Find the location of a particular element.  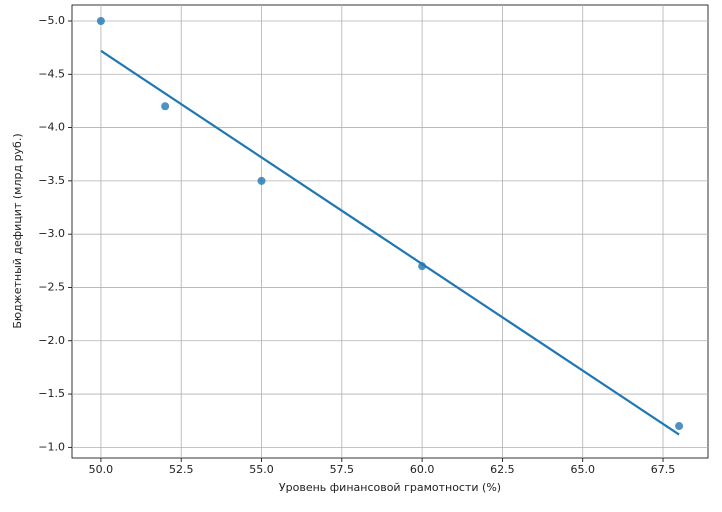

y-tick-label: −4.5 is located at coordinates (51, 73).